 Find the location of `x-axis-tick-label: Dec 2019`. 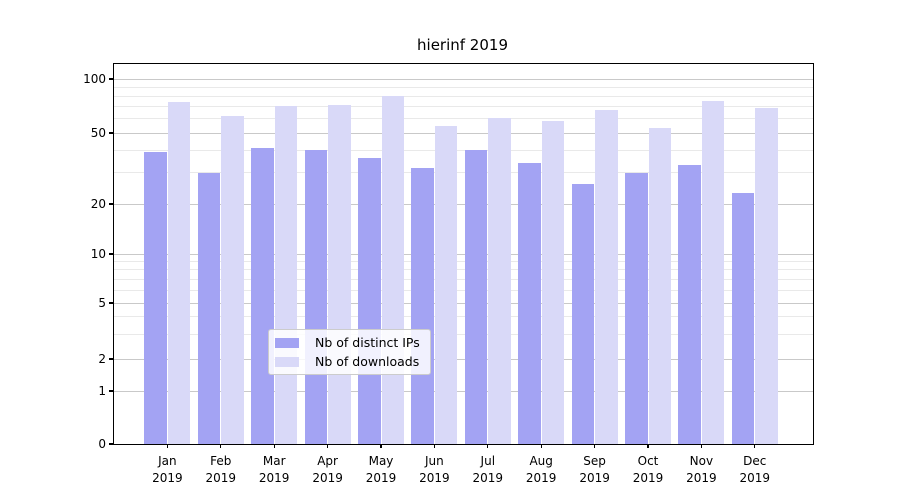

x-axis-tick-label: Dec 2019 is located at coordinates (755, 469).